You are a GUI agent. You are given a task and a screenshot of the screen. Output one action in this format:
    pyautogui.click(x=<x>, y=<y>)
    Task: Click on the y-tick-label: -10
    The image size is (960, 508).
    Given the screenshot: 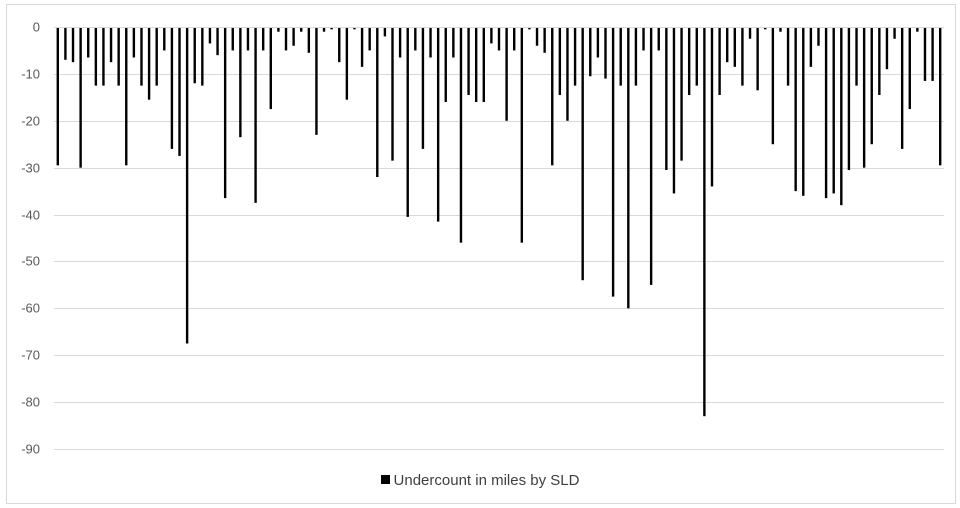 What is the action you would take?
    pyautogui.click(x=30, y=74)
    